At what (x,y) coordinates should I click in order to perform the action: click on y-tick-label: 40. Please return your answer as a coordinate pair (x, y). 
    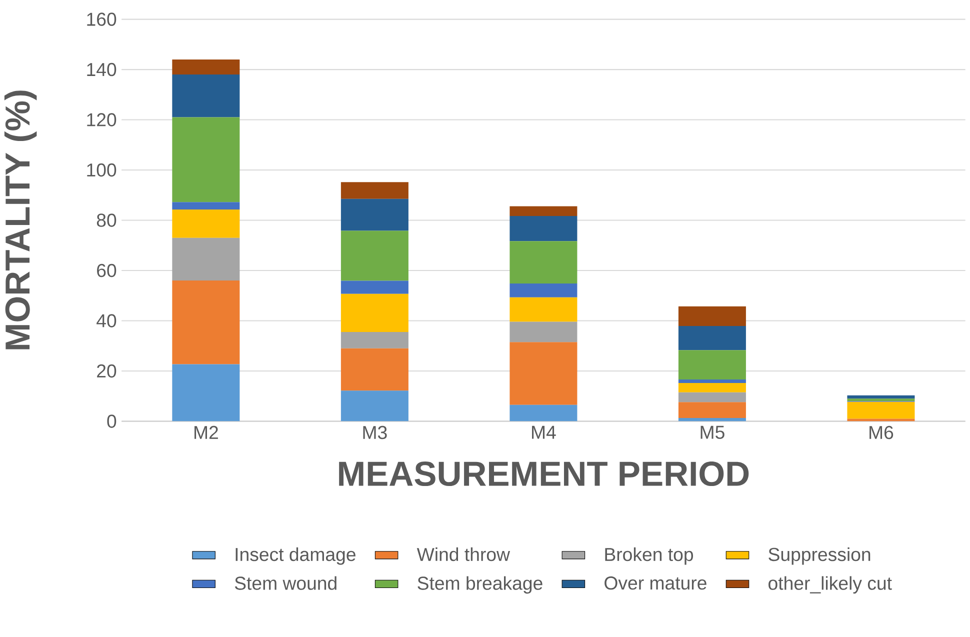
    Looking at the image, I should click on (106, 321).